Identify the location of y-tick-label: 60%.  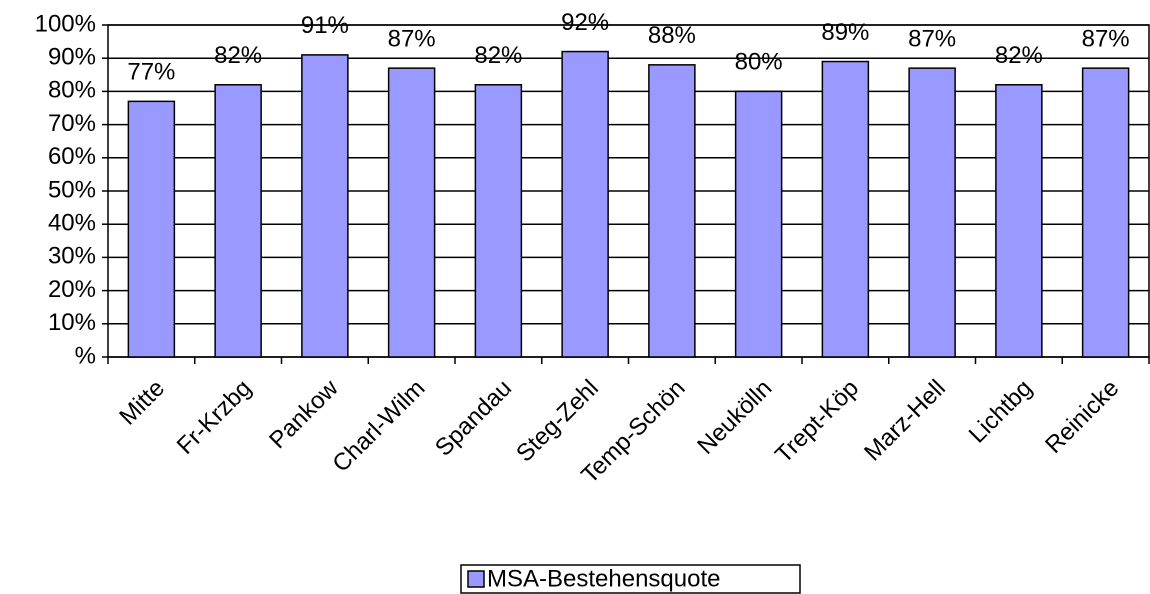
(72, 156).